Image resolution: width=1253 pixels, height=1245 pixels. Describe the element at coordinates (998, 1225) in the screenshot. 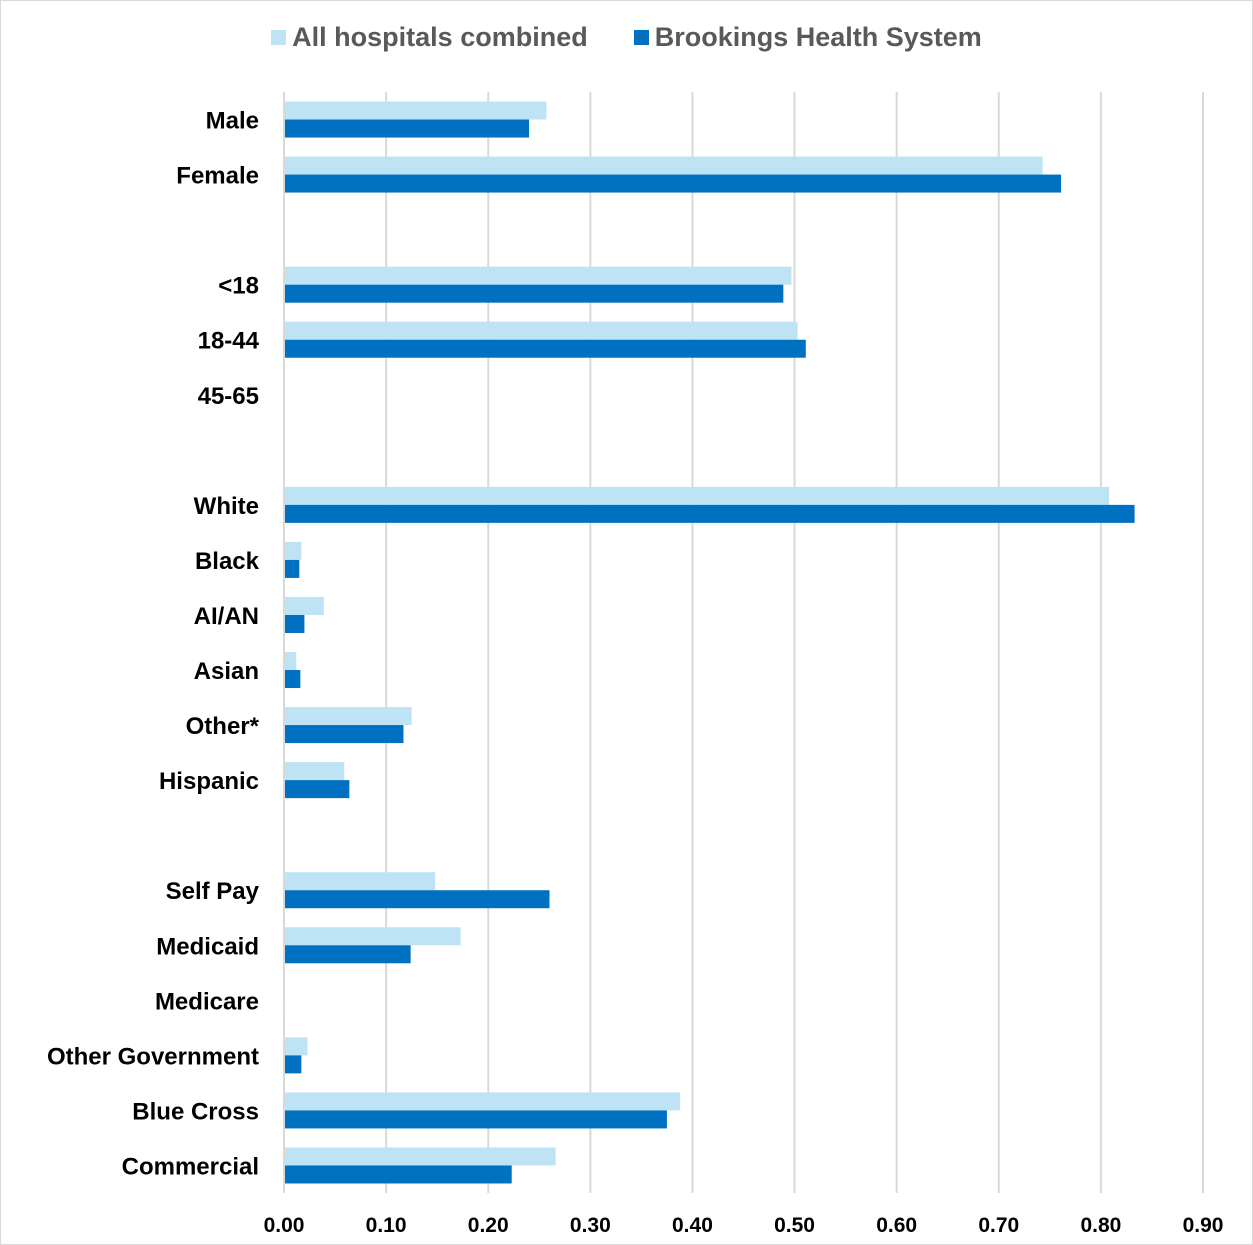

I see `x-tick-label: 0.70` at that location.